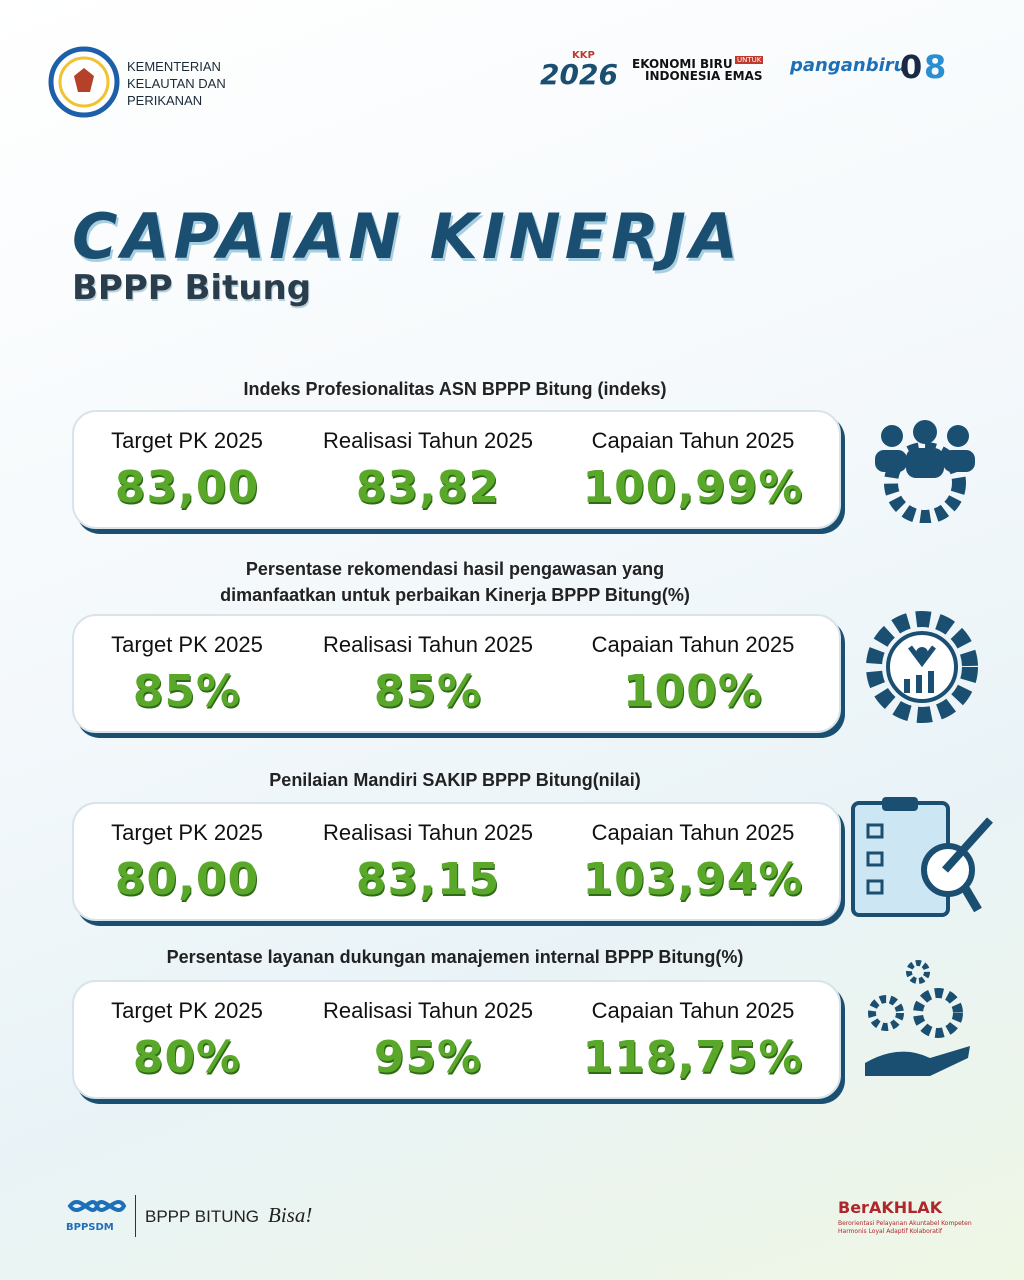 This screenshot has width=1024, height=1280. Describe the element at coordinates (202, 1216) in the screenshot. I see `tagline: BPPP BITUNG` at that location.